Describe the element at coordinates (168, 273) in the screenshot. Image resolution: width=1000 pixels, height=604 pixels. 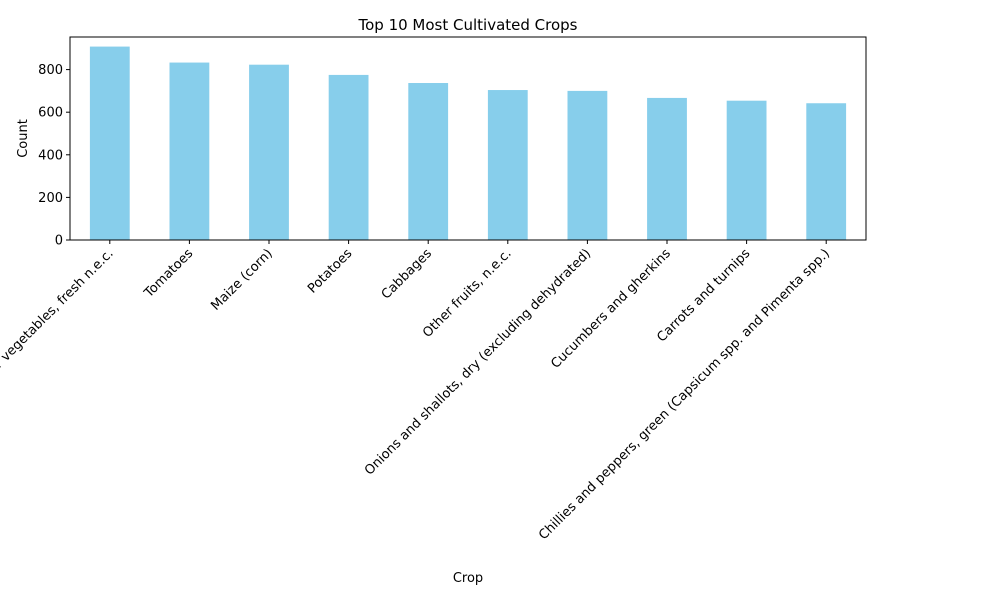
I see `x-tick-label: Tomatoes` at that location.